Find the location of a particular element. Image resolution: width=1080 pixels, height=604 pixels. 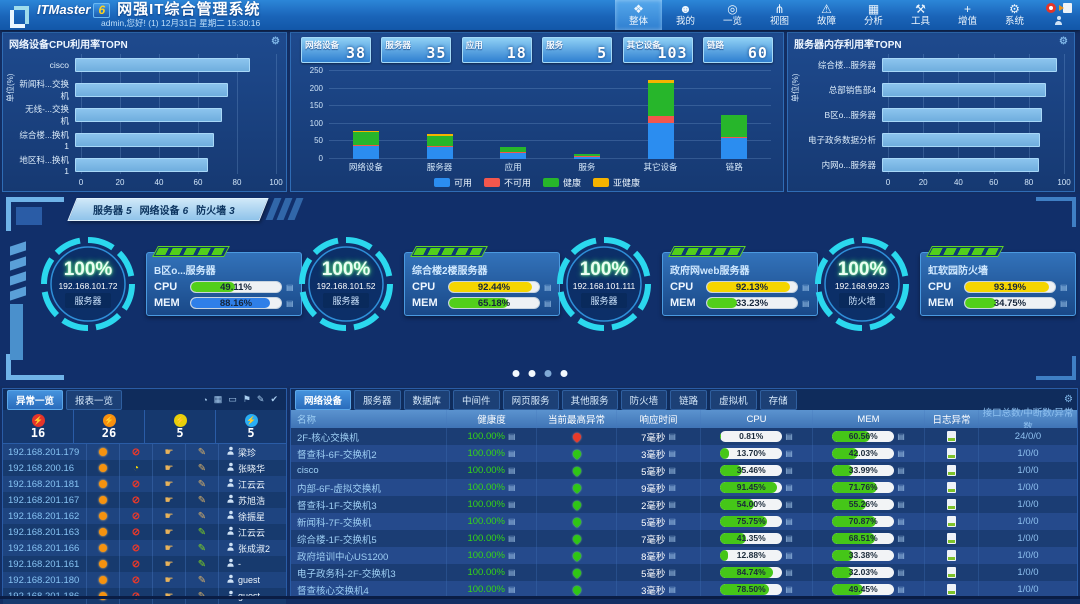

stat-box-0: 网络设备 38 is located at coordinates (336, 50).